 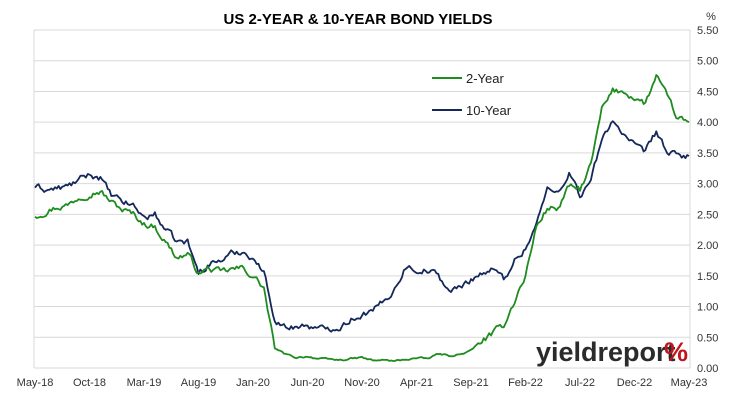 What do you see at coordinates (707, 369) in the screenshot?
I see `y-tick-label: 0.00` at bounding box center [707, 369].